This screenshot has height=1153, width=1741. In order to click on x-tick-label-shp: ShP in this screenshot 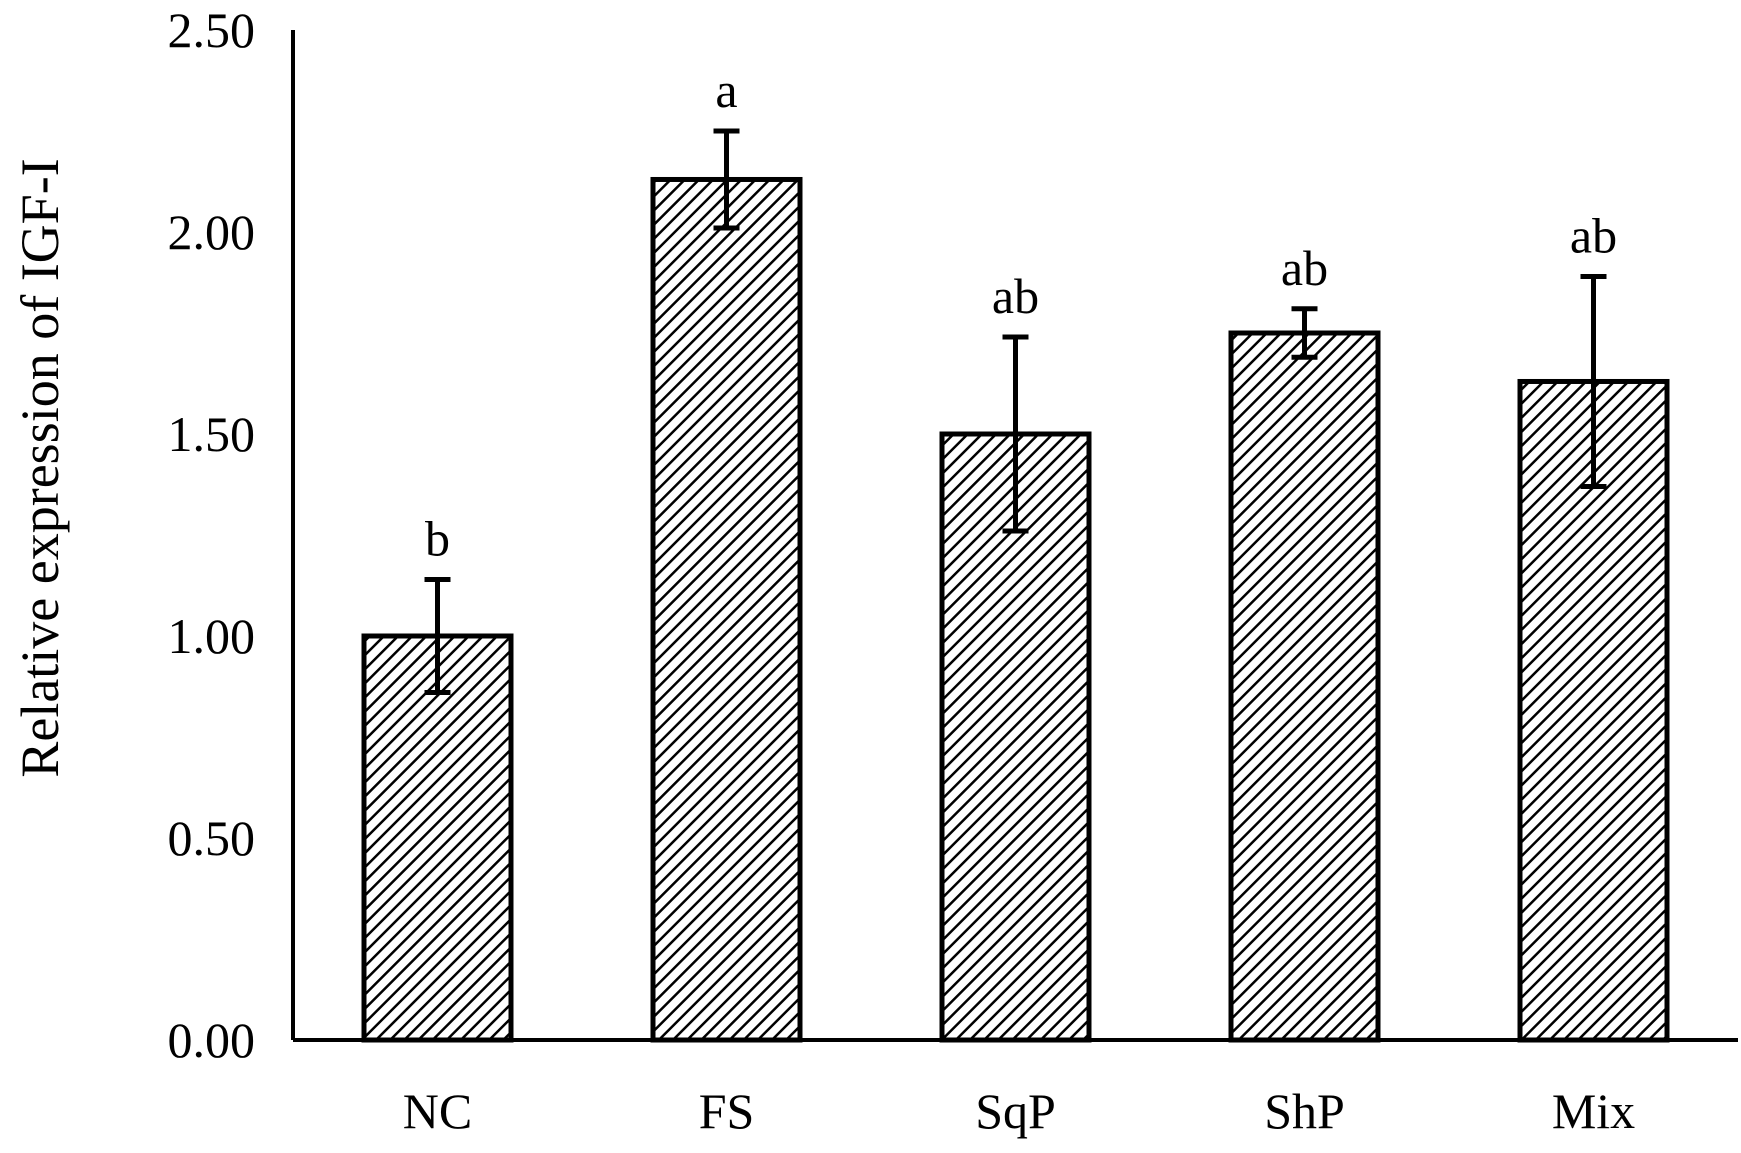, I will do `click(1304, 1111)`.